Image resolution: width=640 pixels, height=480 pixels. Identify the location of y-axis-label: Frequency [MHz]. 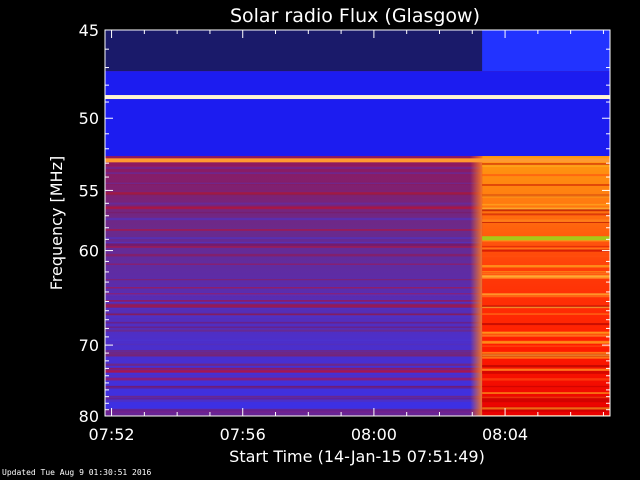
(56, 223).